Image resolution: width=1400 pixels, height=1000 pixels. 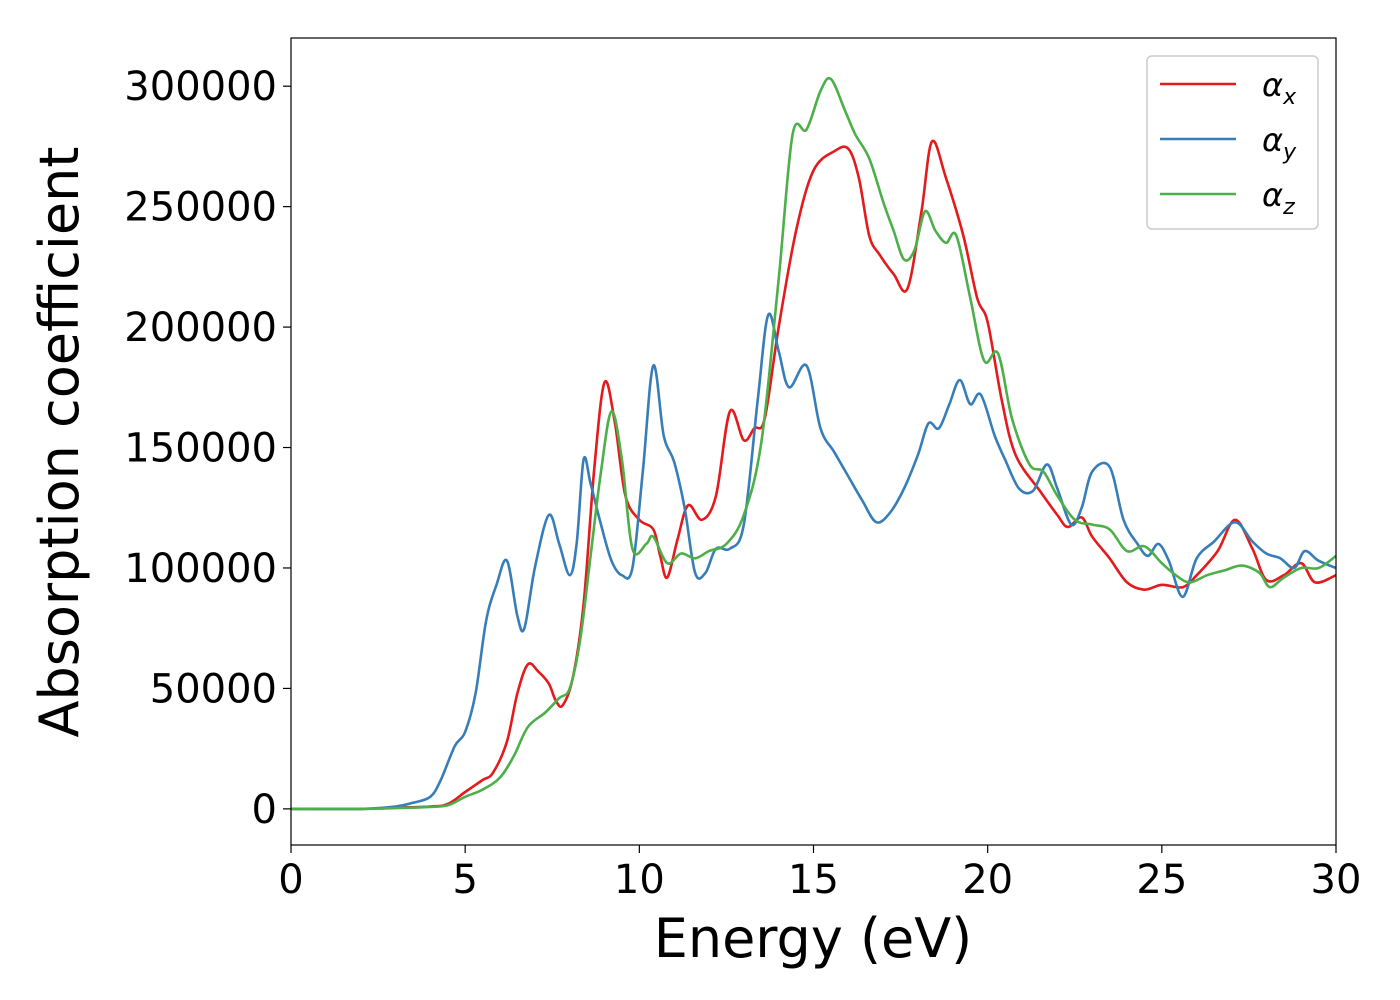 I want to click on y-tick-label: 50000, so click(x=213, y=689).